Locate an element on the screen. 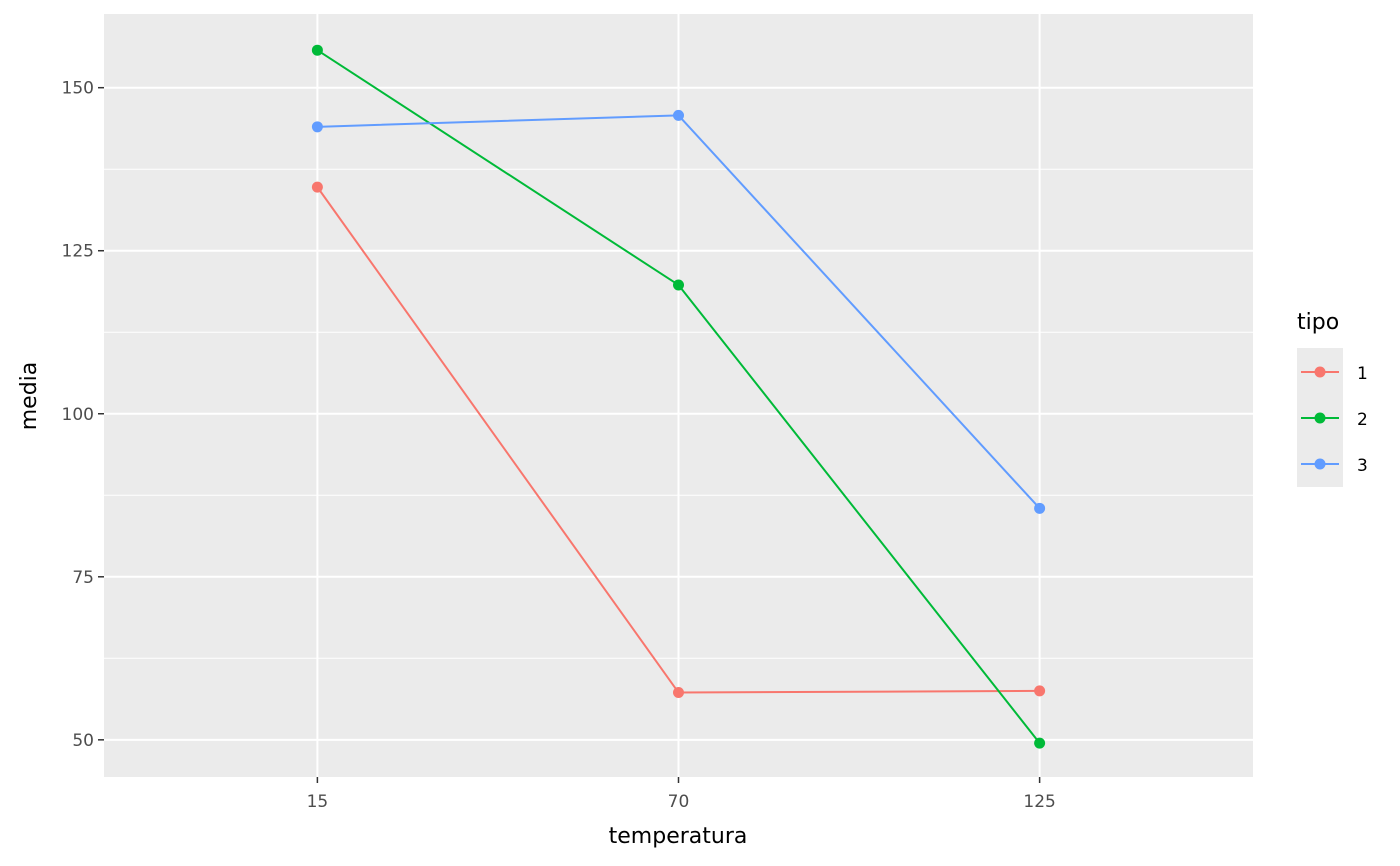 The height and width of the screenshot is (866, 1400). y-tick-label: 75 is located at coordinates (83, 578).